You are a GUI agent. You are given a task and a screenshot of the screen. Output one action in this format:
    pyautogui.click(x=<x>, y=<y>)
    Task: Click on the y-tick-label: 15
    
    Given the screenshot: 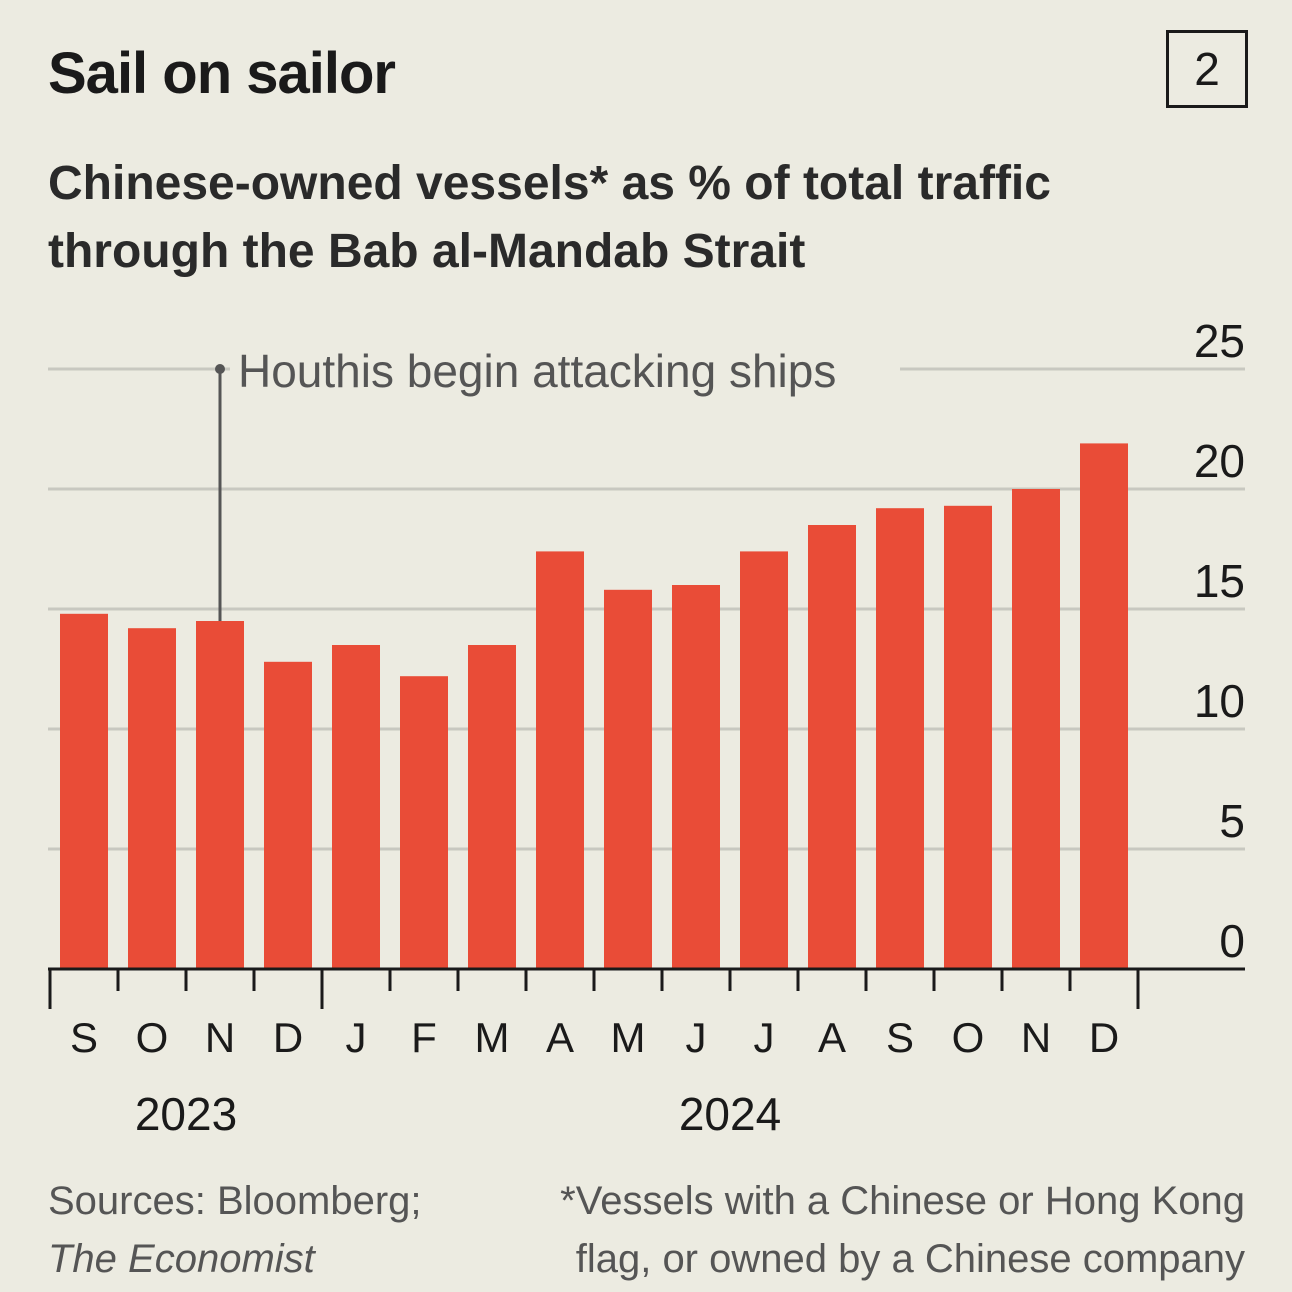 What is the action you would take?
    pyautogui.click(x=1219, y=581)
    